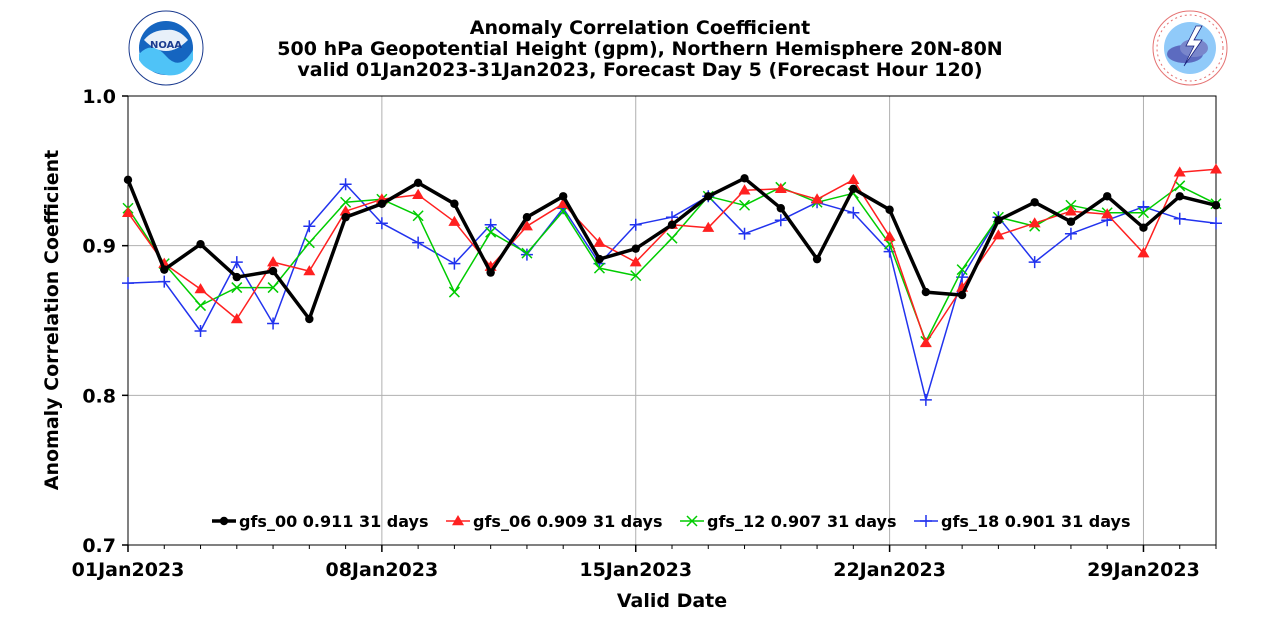 This screenshot has width=1280, height=640. What do you see at coordinates (99, 546) in the screenshot?
I see `y-tick-label: 0.7` at bounding box center [99, 546].